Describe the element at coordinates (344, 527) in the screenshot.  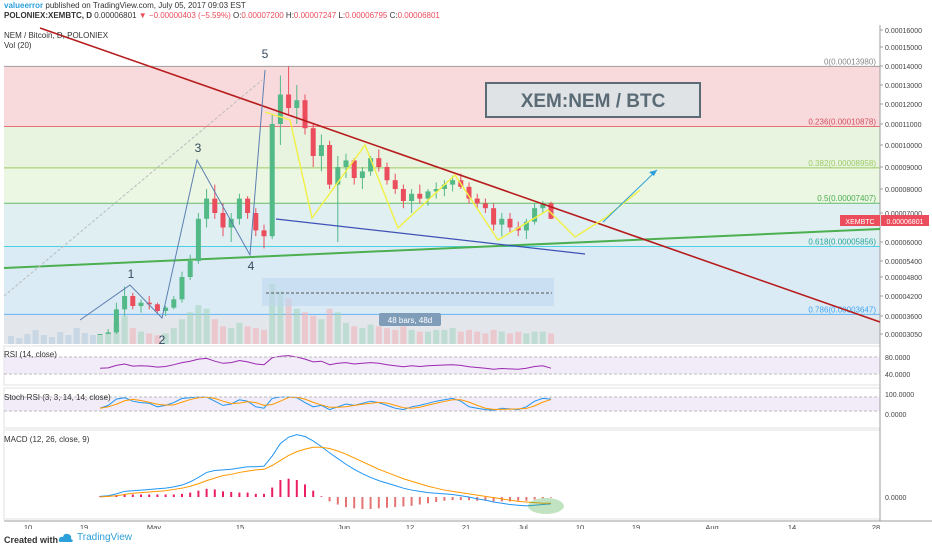
I see `time-tick-label: Jun` at that location.